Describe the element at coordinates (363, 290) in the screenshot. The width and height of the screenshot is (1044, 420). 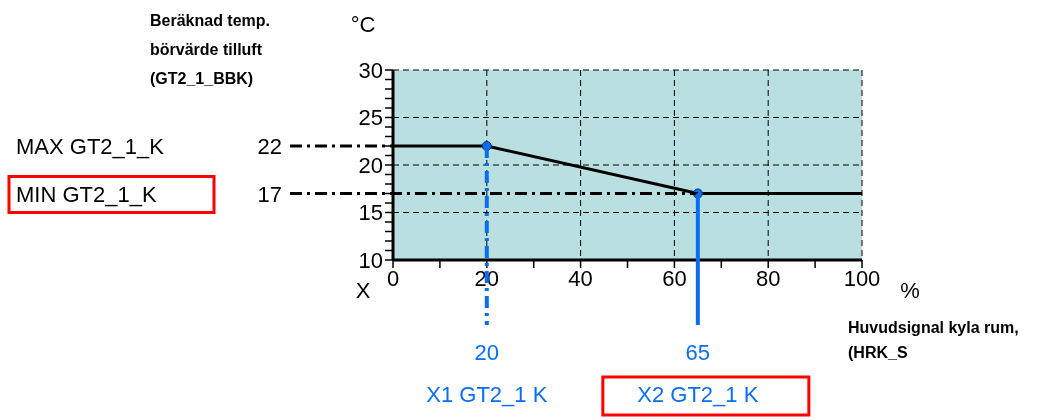
I see `text: X` at that location.